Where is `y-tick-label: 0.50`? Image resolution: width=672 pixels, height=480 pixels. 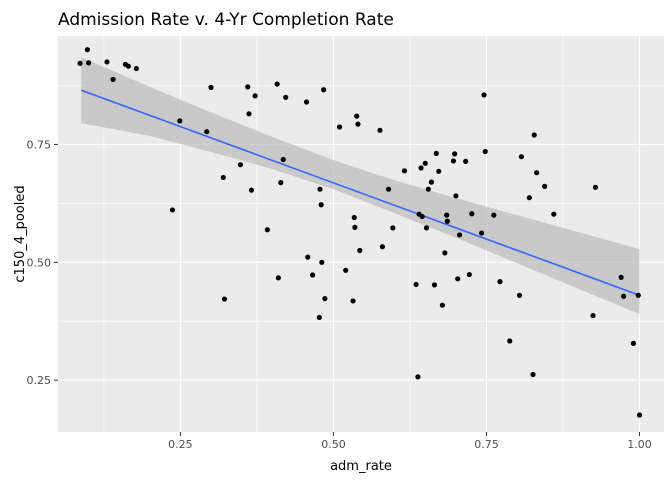
y-tick-label: 0.50 is located at coordinates (39, 262).